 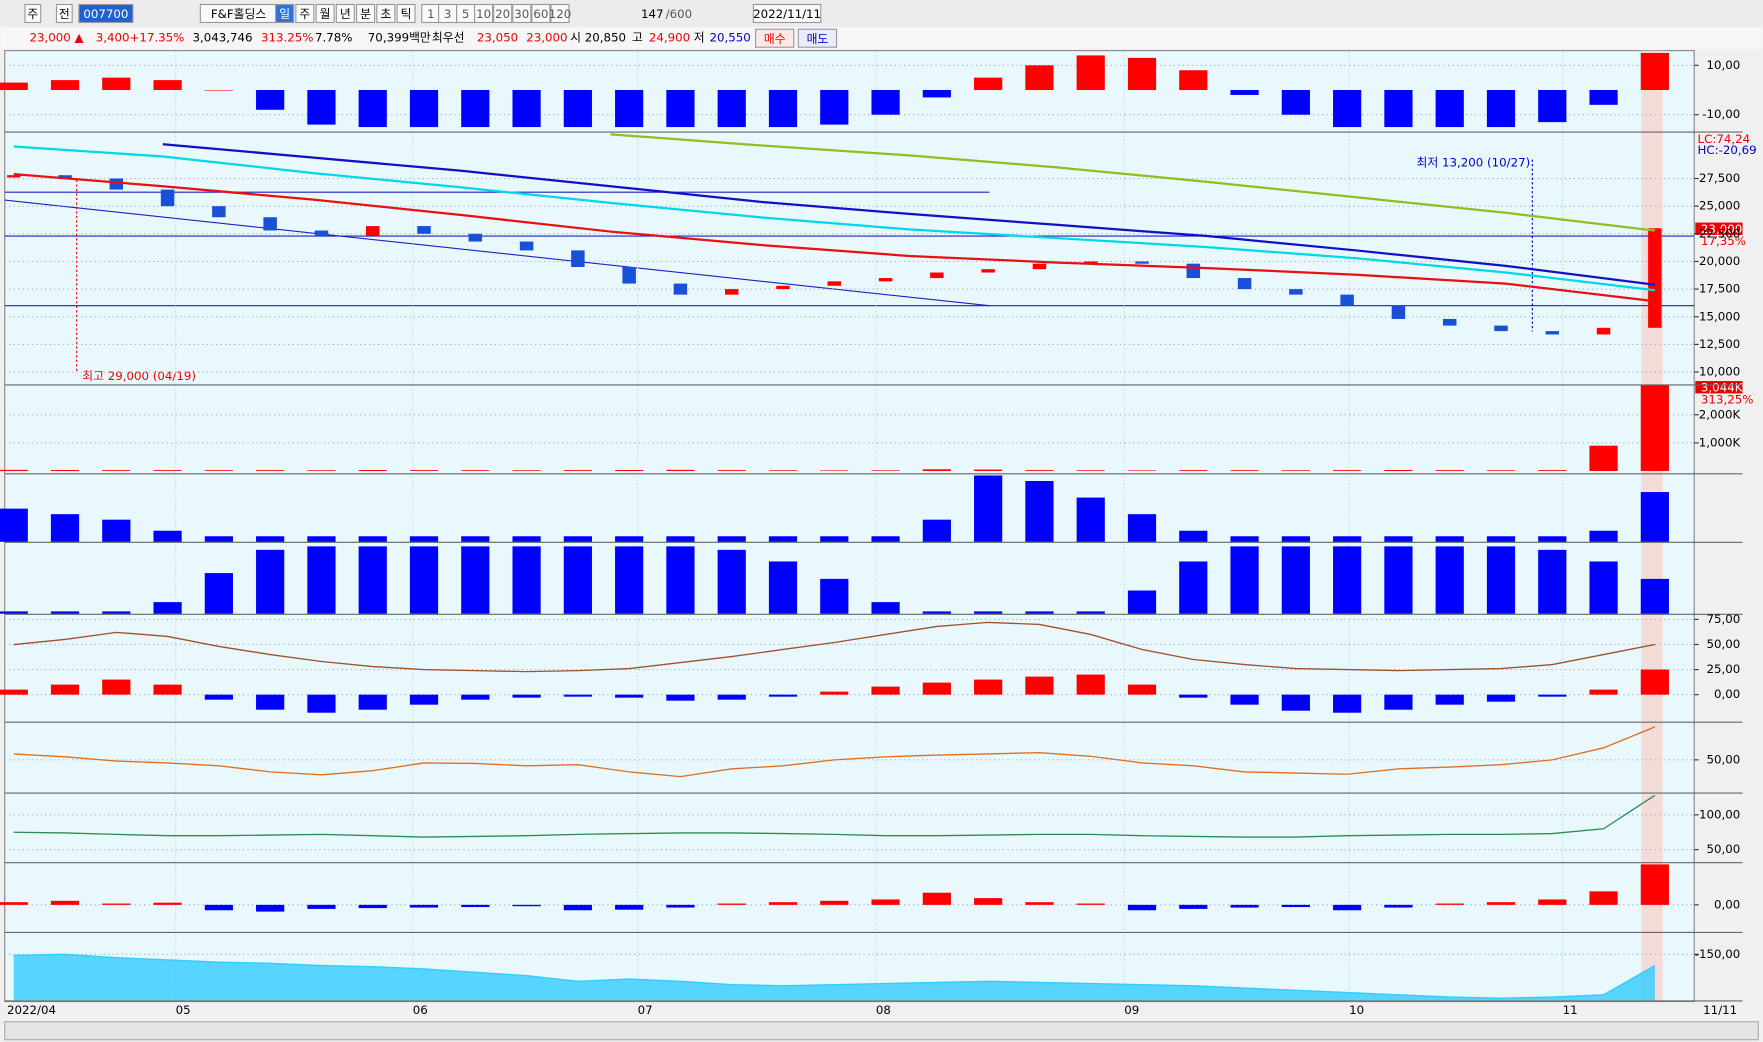 What do you see at coordinates (399, 38) in the screenshot?
I see `info-amount: 70,399백만` at bounding box center [399, 38].